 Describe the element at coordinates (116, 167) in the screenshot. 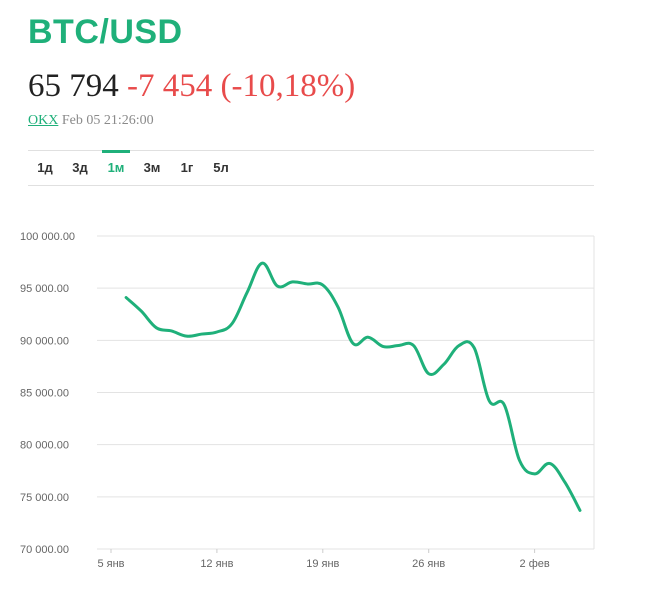

I see `tab-1m: 1м` at that location.